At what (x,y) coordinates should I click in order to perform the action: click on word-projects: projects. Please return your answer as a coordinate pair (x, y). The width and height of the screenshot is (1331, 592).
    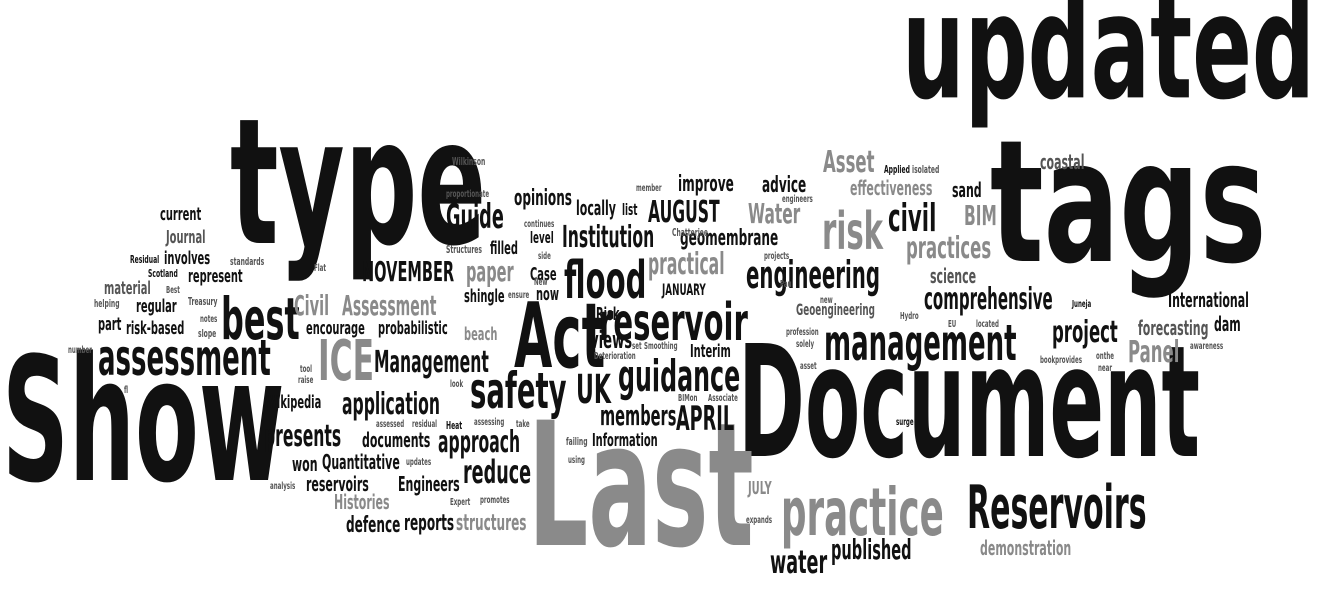
    Looking at the image, I should click on (777, 256).